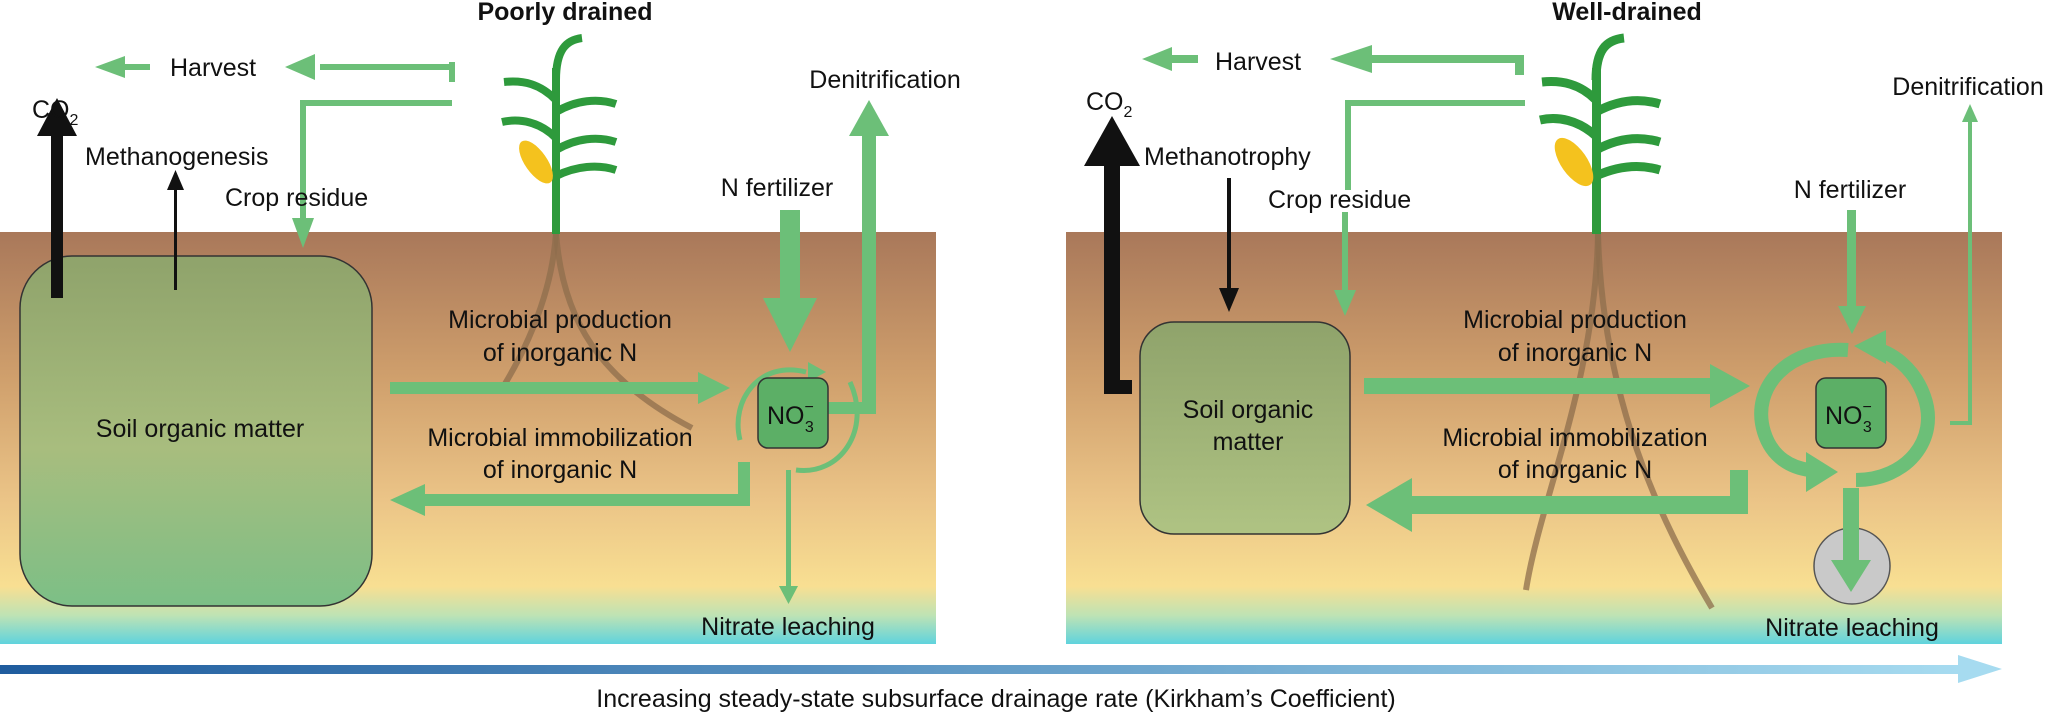  What do you see at coordinates (200, 429) in the screenshot?
I see `soil-organic-matter-label: Soil organic matter` at bounding box center [200, 429].